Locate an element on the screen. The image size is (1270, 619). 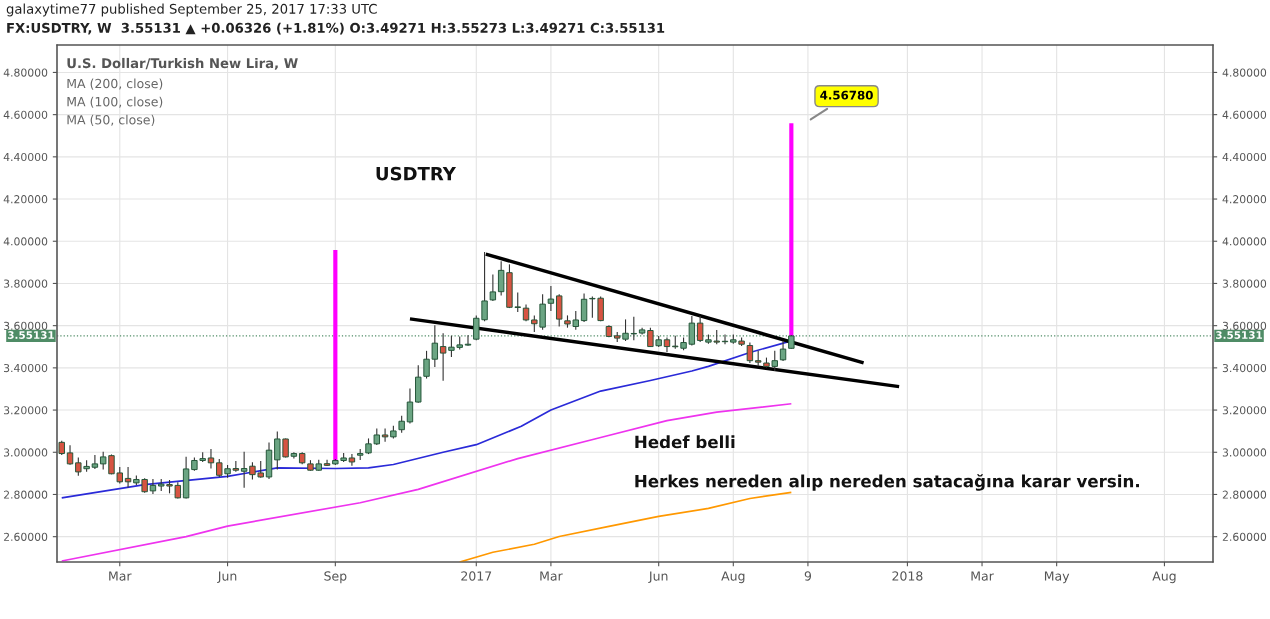
y-tick-label: 2.80000 is located at coordinates (25, 494).